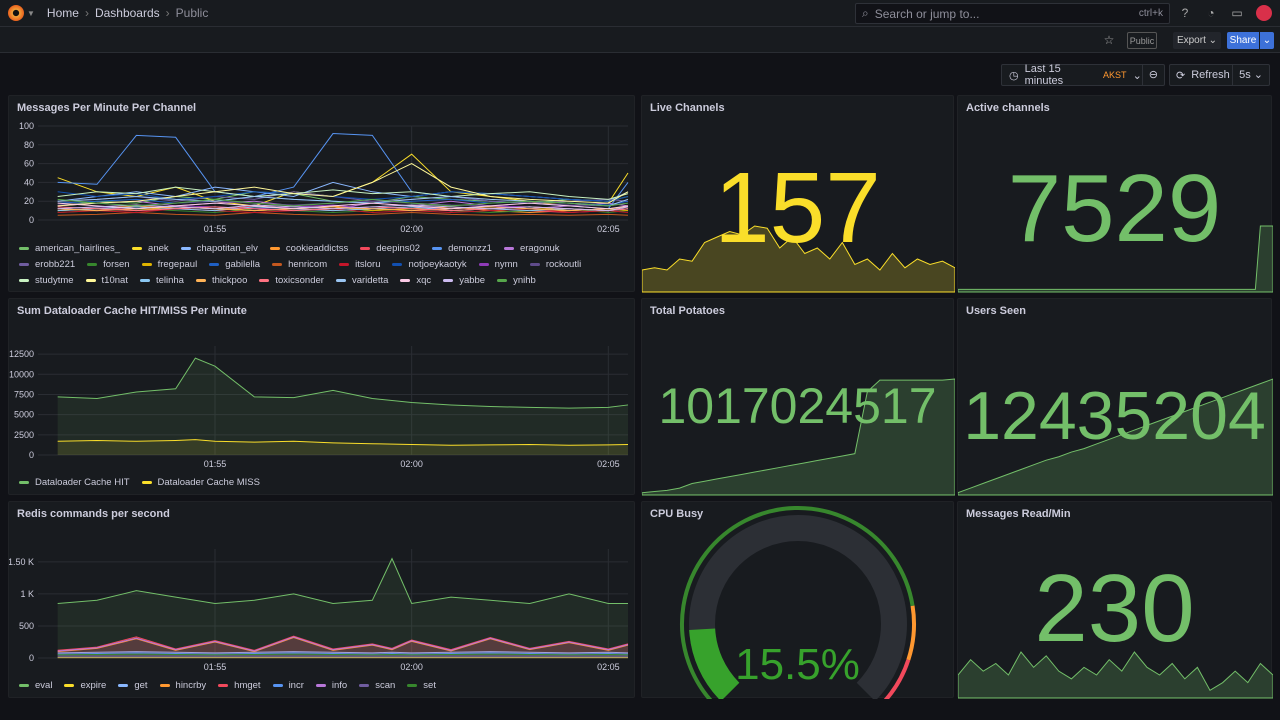 This screenshot has height=720, width=1280. I want to click on redis-chart: 0 500 1 K 1.50 K 01:55 02:00 02:05, so click(319, 610).